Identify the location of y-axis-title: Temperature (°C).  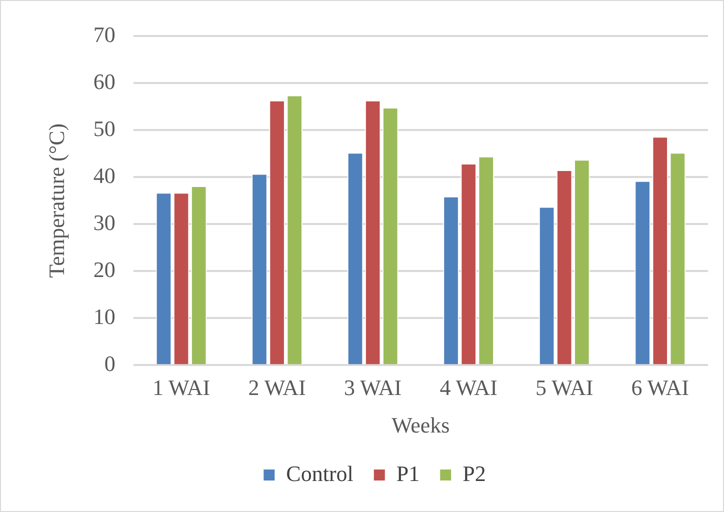
(56, 200).